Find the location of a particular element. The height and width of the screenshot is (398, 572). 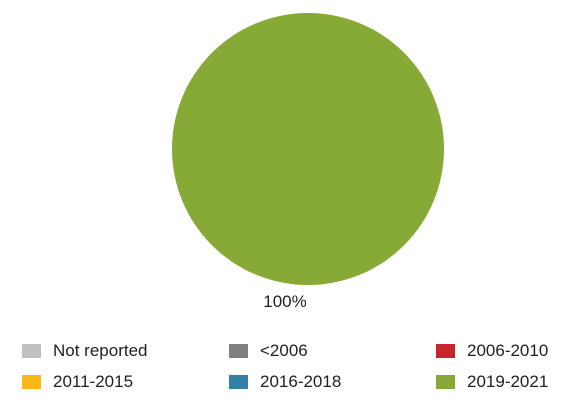

legend-item-2019-2021: 2019-2021 is located at coordinates (501, 382).